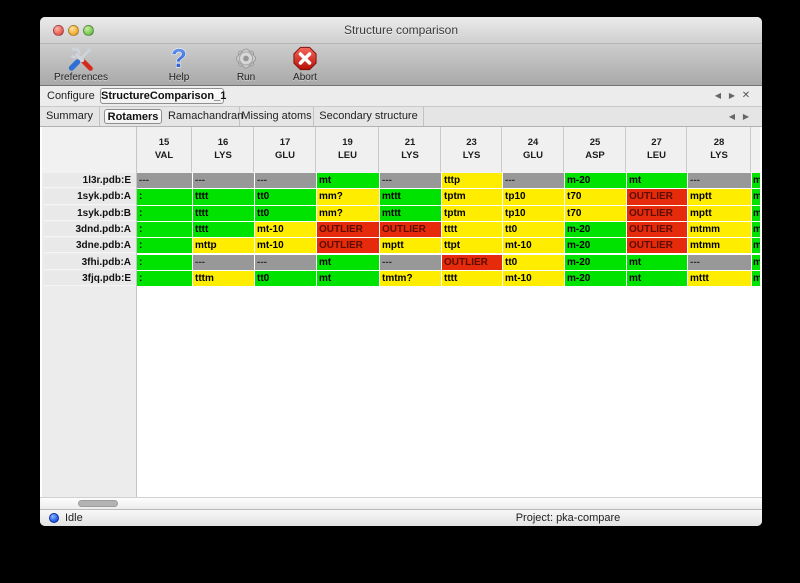 The width and height of the screenshot is (800, 583). What do you see at coordinates (401, 503) in the screenshot?
I see `horizontal-scrollbar-track` at bounding box center [401, 503].